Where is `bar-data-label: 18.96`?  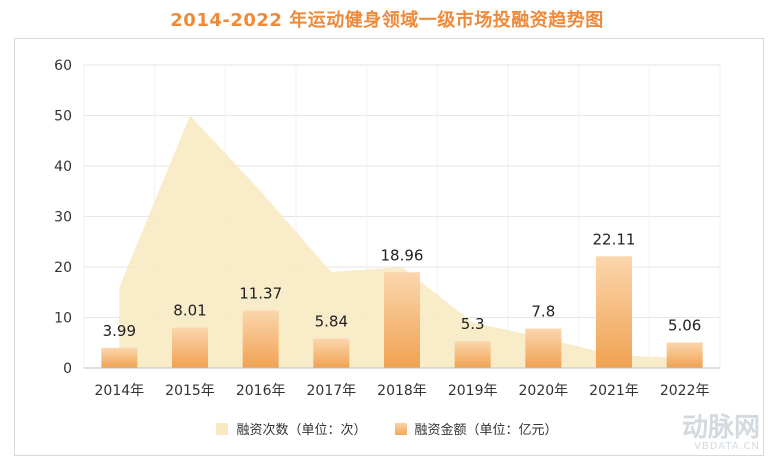 bar-data-label: 18.96 is located at coordinates (402, 255).